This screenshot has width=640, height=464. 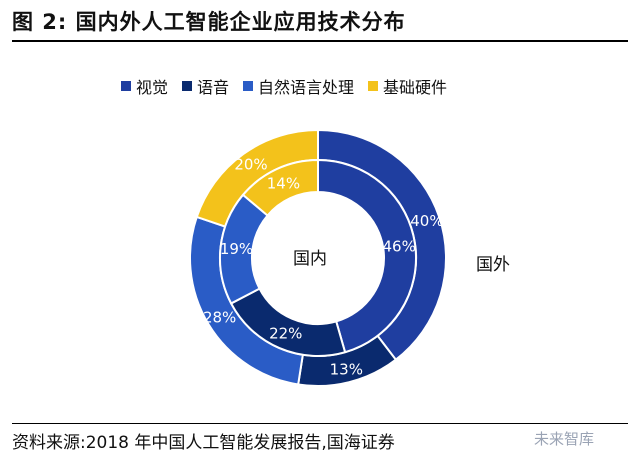 I want to click on inner-ring-name: 国内, so click(x=310, y=259).